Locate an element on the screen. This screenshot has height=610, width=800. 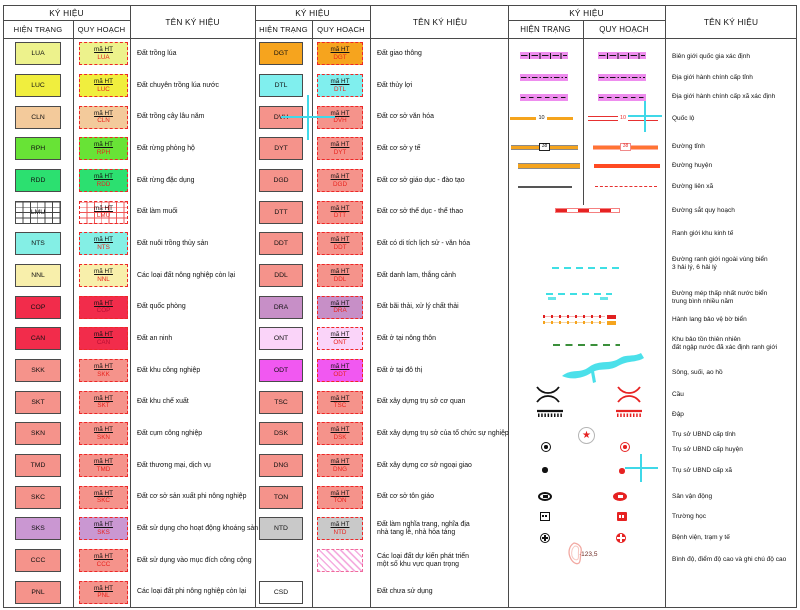
symbol-rdd-current: RDD is located at coordinates (38, 180).